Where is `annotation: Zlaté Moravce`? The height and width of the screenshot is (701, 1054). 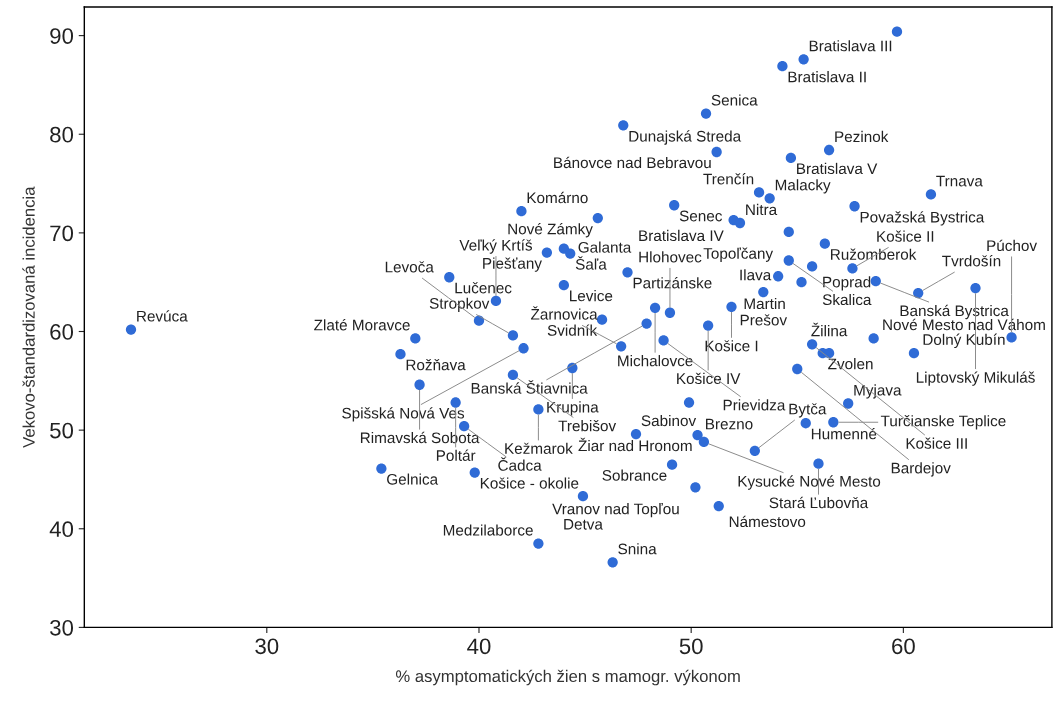
annotation: Zlaté Moravce is located at coordinates (362, 325).